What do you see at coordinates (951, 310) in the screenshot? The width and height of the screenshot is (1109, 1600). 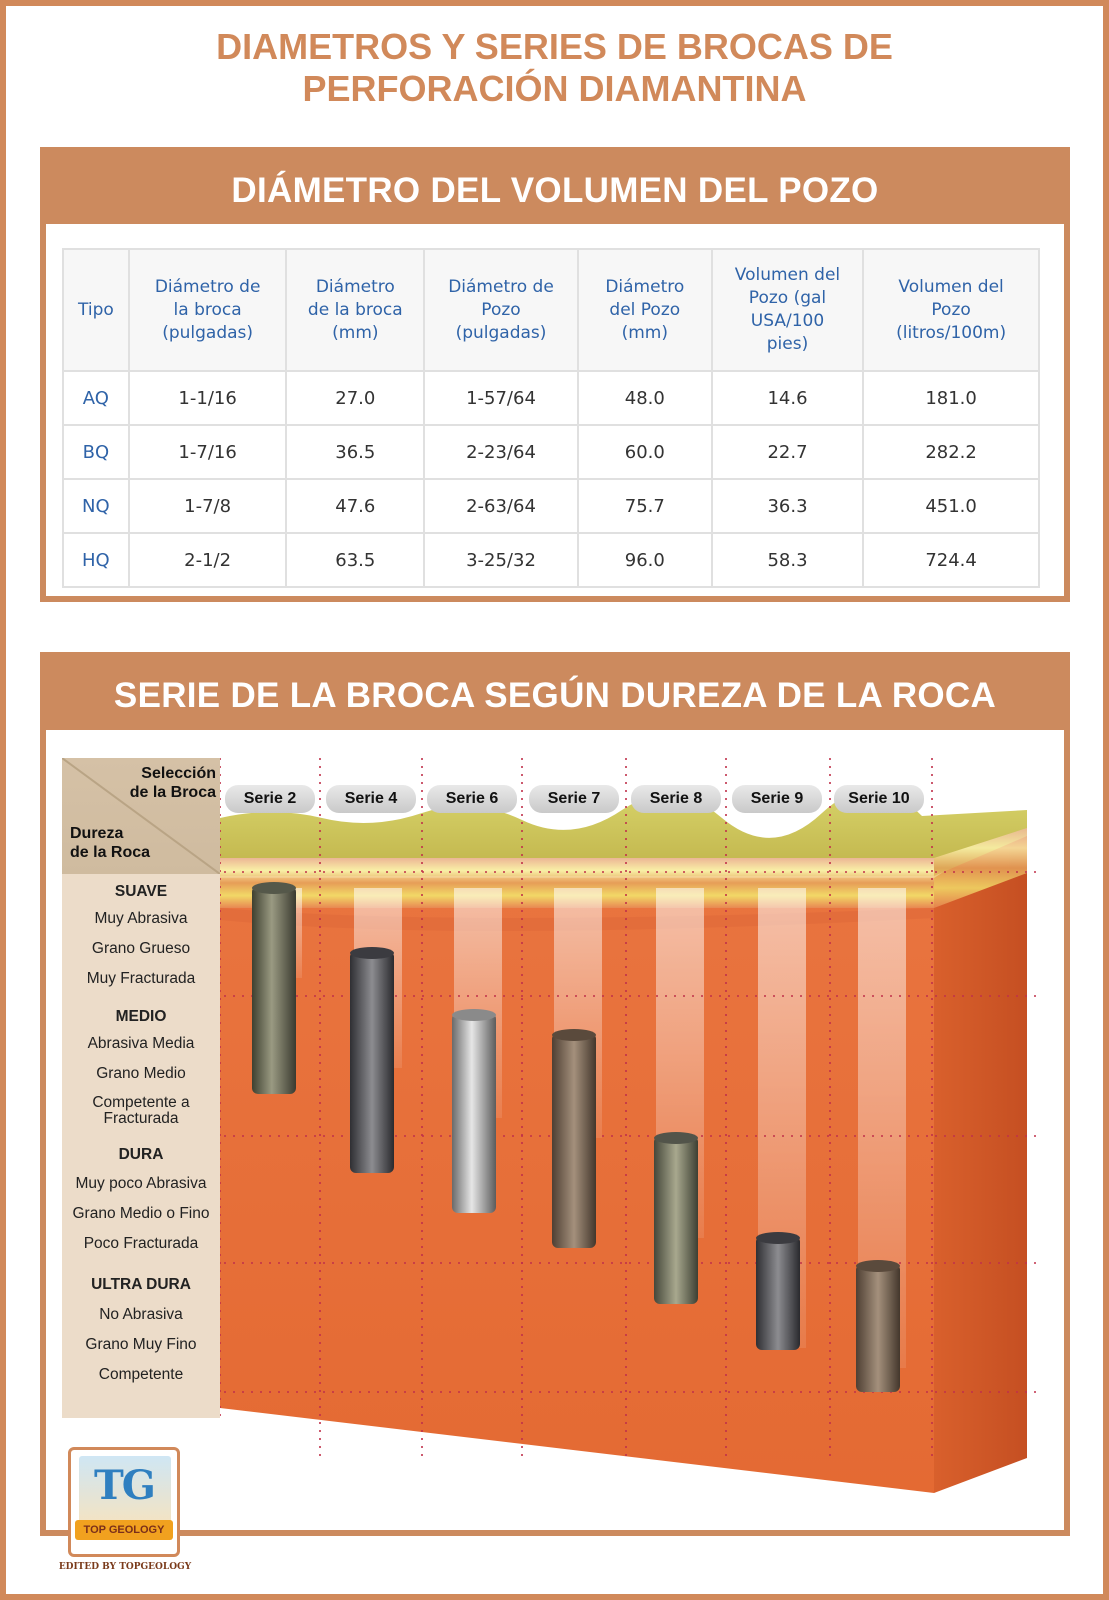 I see `col-header-volume-l: Volumen del Pozo (litros/100m)` at bounding box center [951, 310].